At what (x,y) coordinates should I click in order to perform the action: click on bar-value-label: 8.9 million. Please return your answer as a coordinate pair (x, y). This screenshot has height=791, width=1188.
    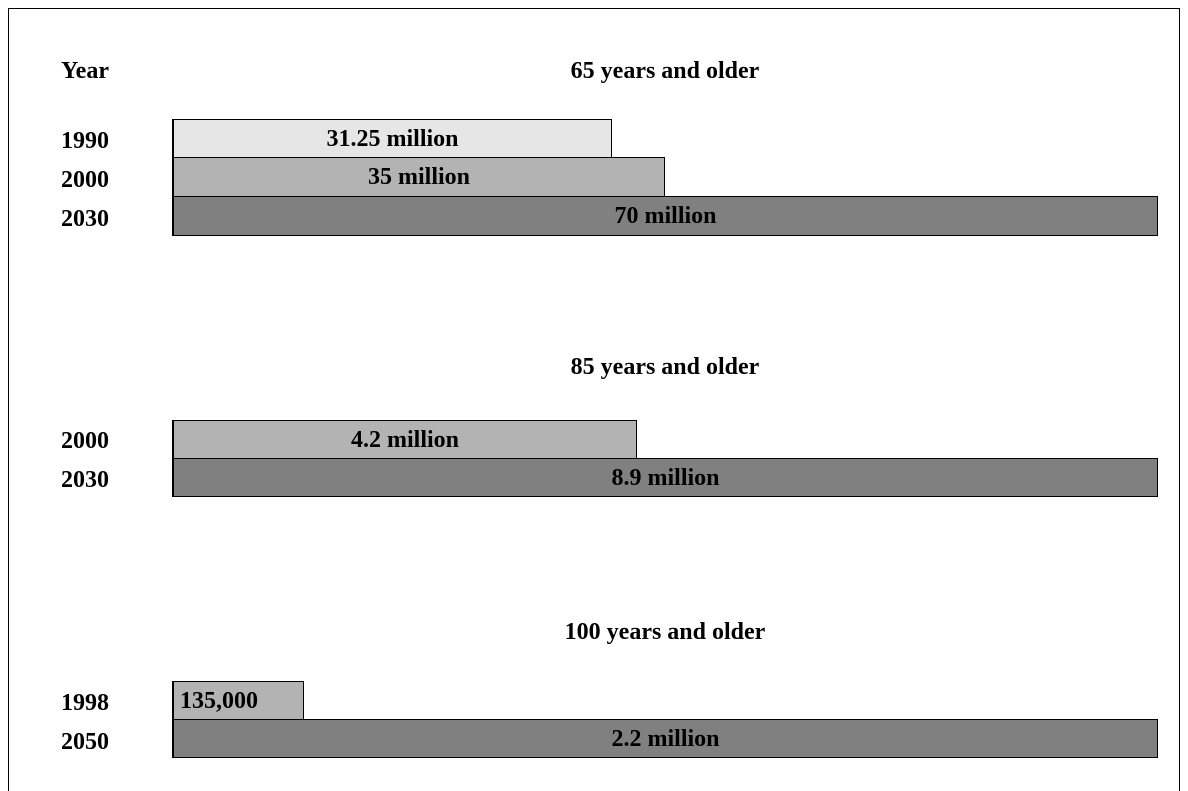
    Looking at the image, I should click on (665, 477).